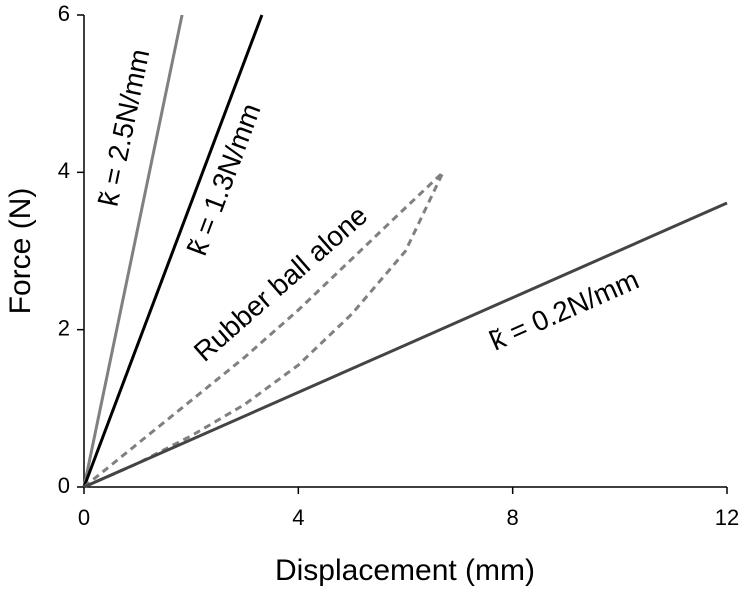 The height and width of the screenshot is (592, 744). I want to click on x-tick-label: 12, so click(727, 517).